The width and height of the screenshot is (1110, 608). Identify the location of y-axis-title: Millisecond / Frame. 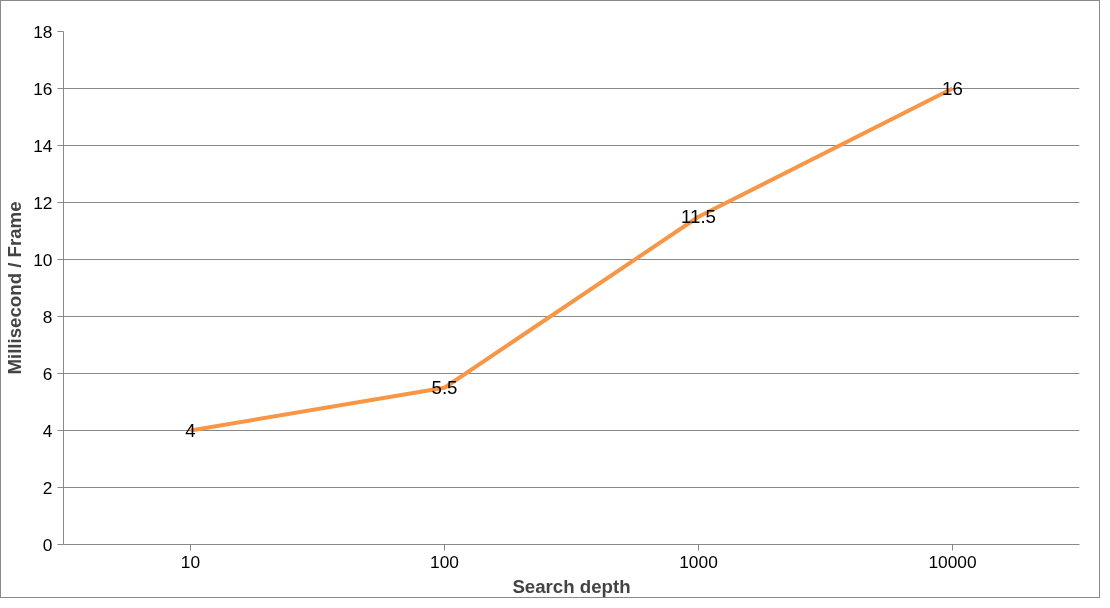
(15, 288).